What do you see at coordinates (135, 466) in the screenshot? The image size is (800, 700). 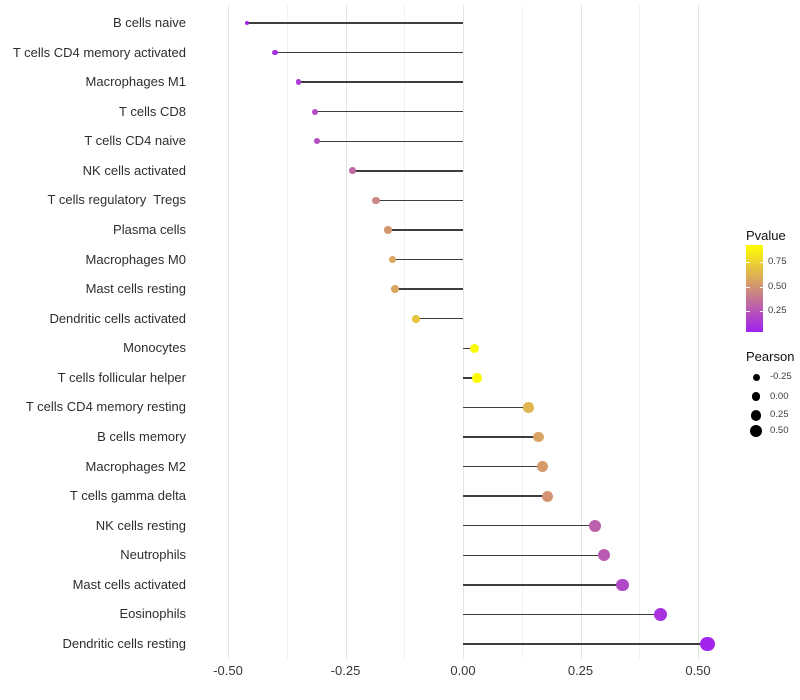 I see `y-axis-label: Macrophages M2` at bounding box center [135, 466].